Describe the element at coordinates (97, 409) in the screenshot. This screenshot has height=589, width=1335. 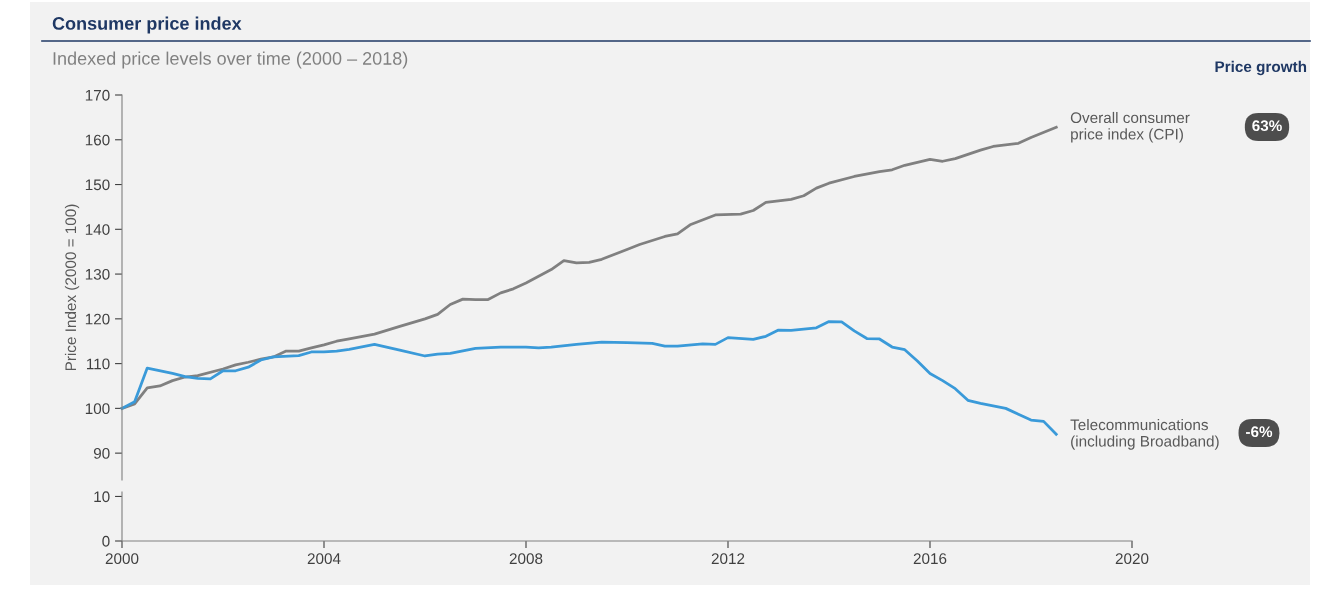
I see `y-tick-label: 100` at that location.